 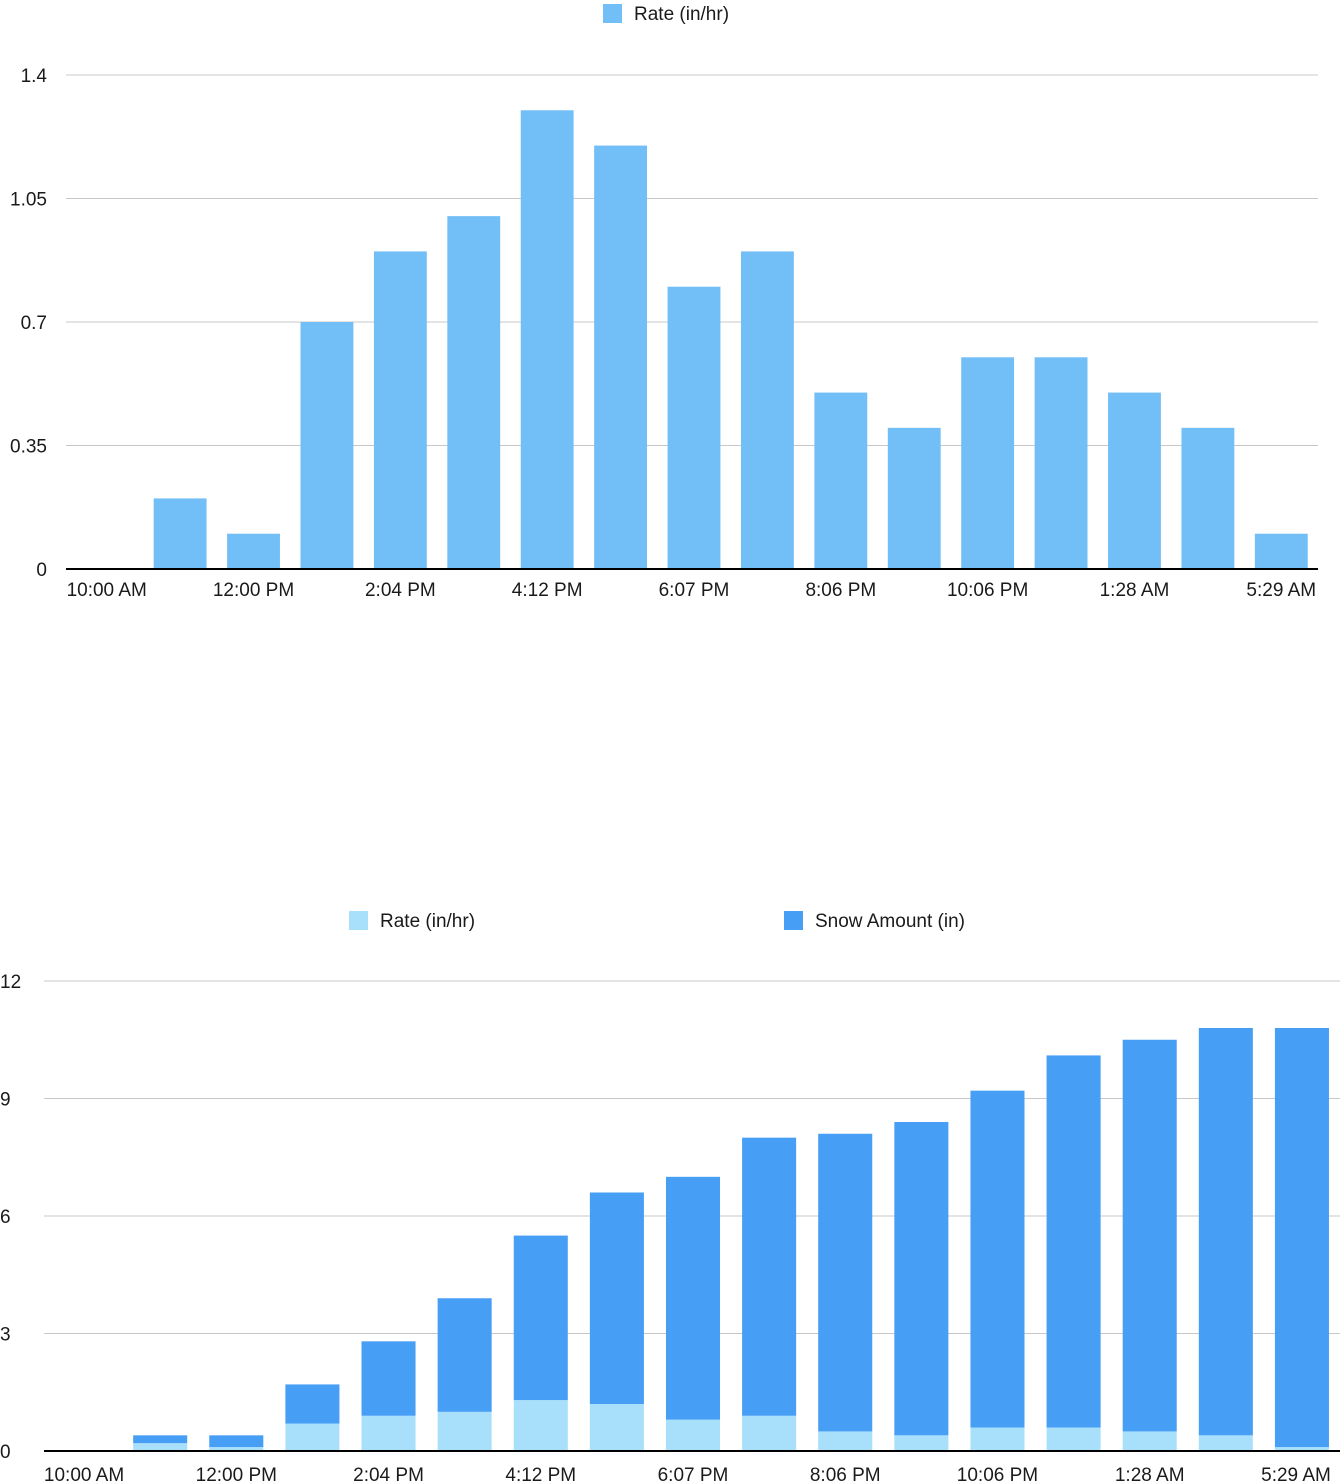 I want to click on y-tick-label: 12, so click(x=10, y=982).